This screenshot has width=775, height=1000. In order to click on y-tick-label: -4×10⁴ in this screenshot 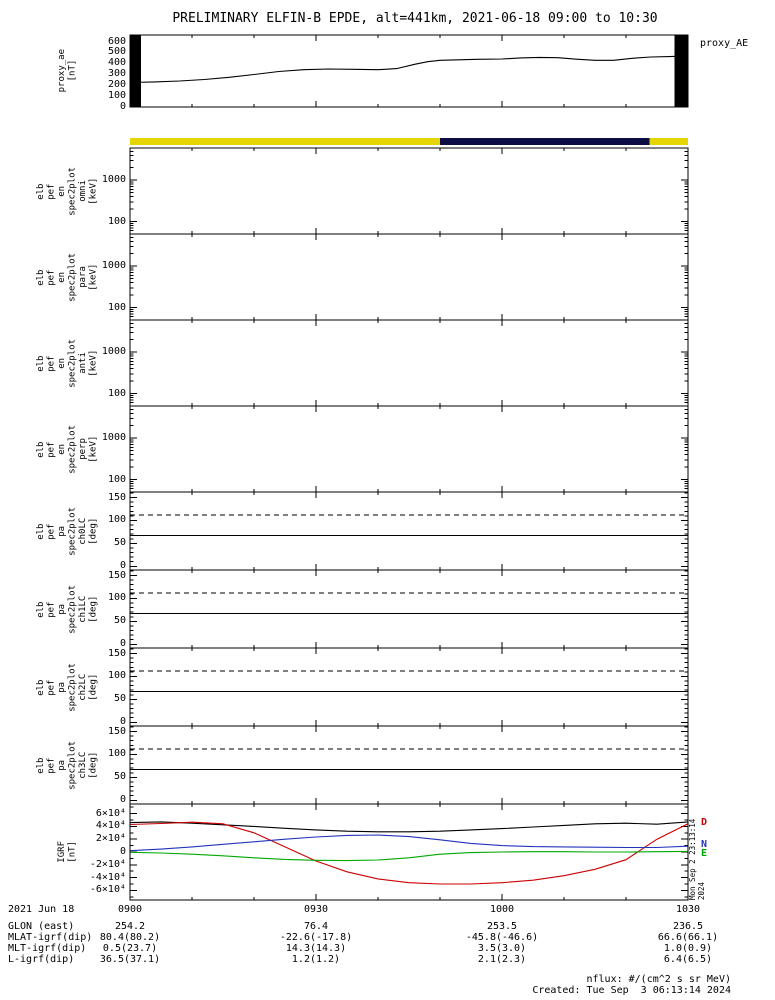, I will do `click(107, 877)`.